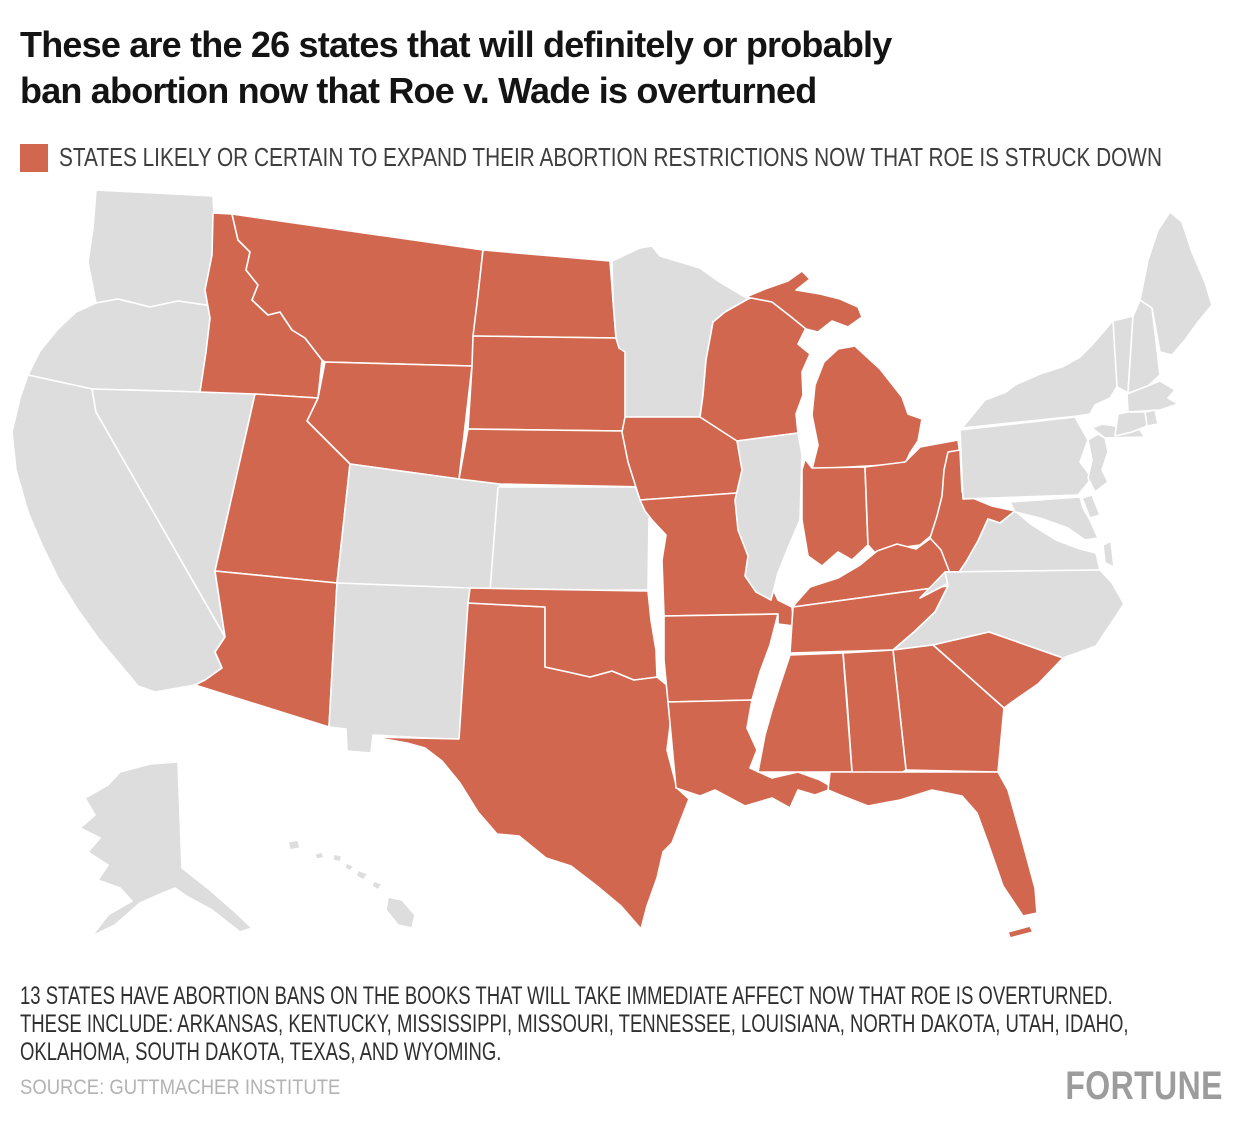  I want to click on state-hawaii-big-island, so click(400, 912).